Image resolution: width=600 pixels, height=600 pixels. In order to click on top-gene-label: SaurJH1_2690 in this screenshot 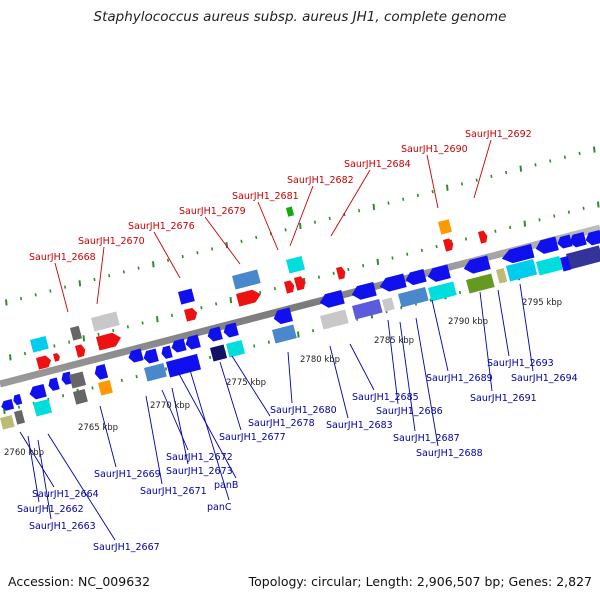, I will do `click(434, 149)`.